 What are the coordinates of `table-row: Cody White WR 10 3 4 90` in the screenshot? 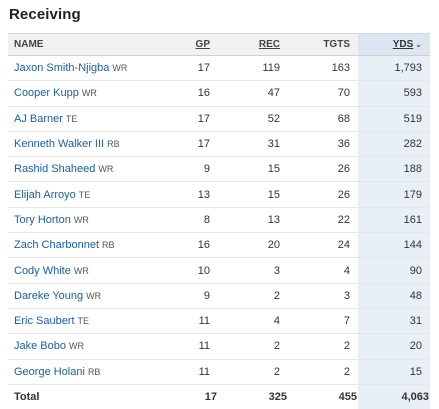 It's located at (219, 270).